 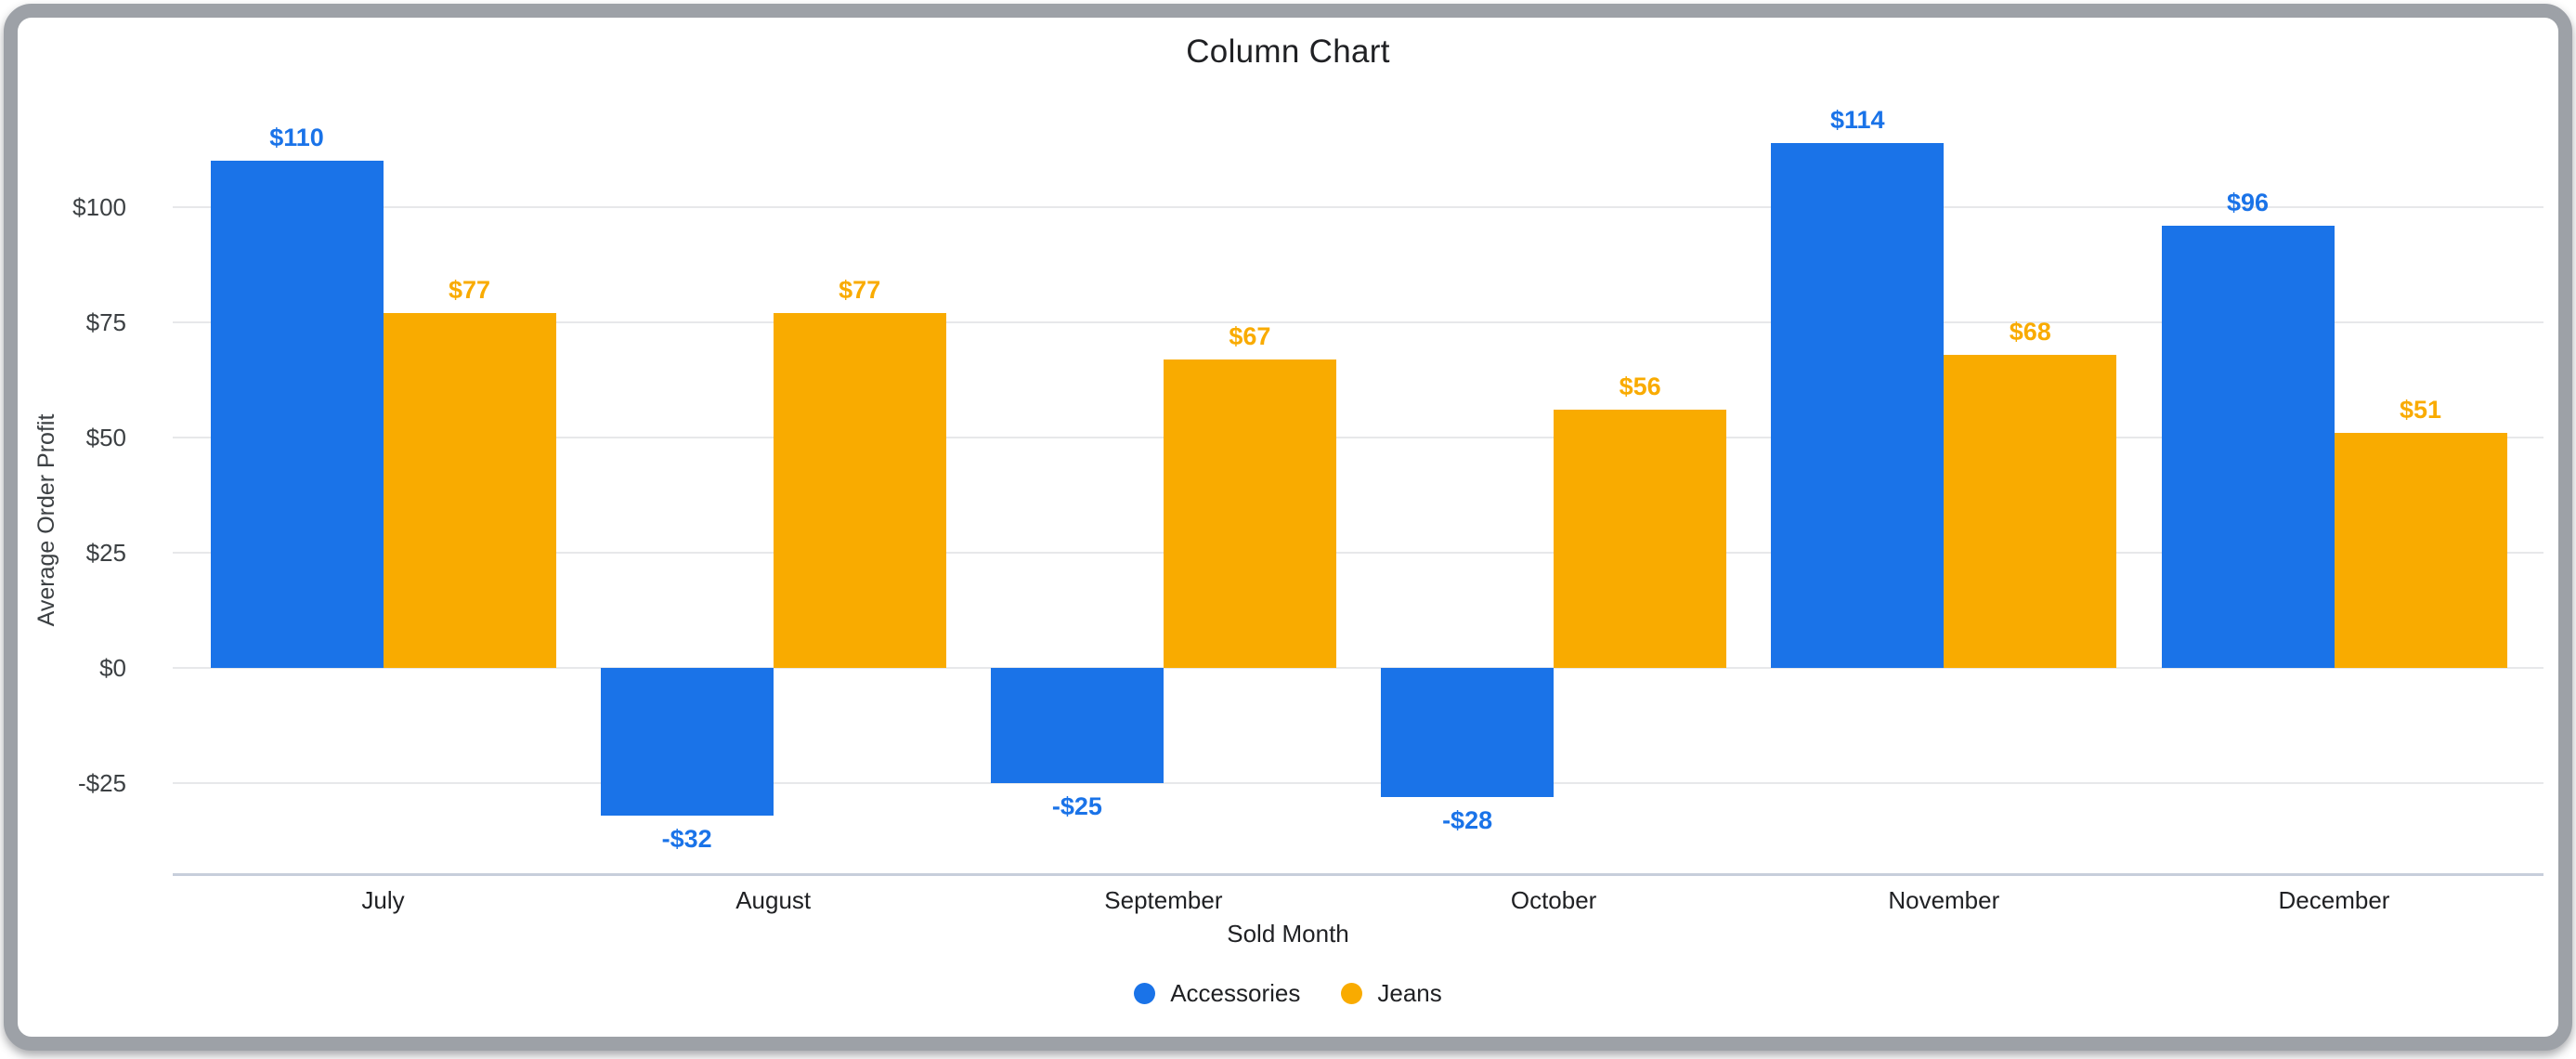 What do you see at coordinates (1235, 993) in the screenshot?
I see `legend-label-accessories: Accessories` at bounding box center [1235, 993].